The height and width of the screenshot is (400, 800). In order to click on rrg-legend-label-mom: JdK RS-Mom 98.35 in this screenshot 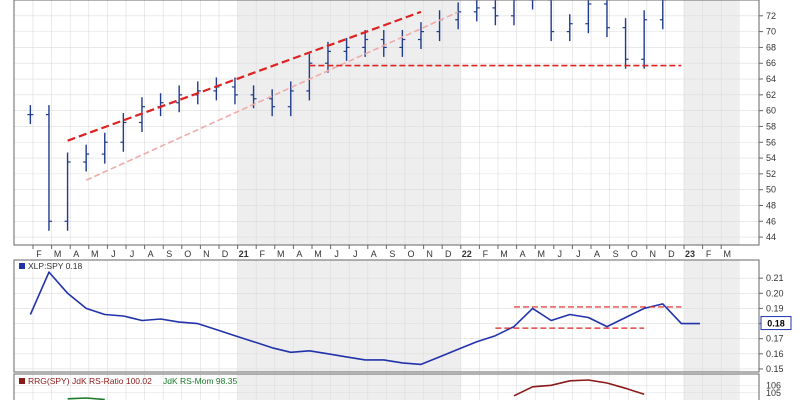, I will do `click(200, 381)`.